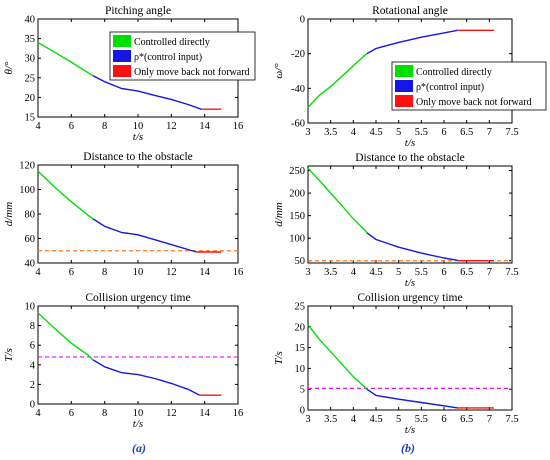  What do you see at coordinates (30, 98) in the screenshot?
I see `y-tick-label: 20` at bounding box center [30, 98].